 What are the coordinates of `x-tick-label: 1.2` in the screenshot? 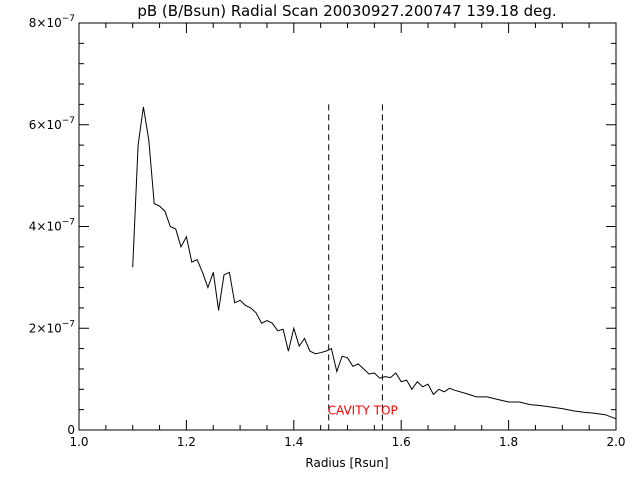 It's located at (186, 442).